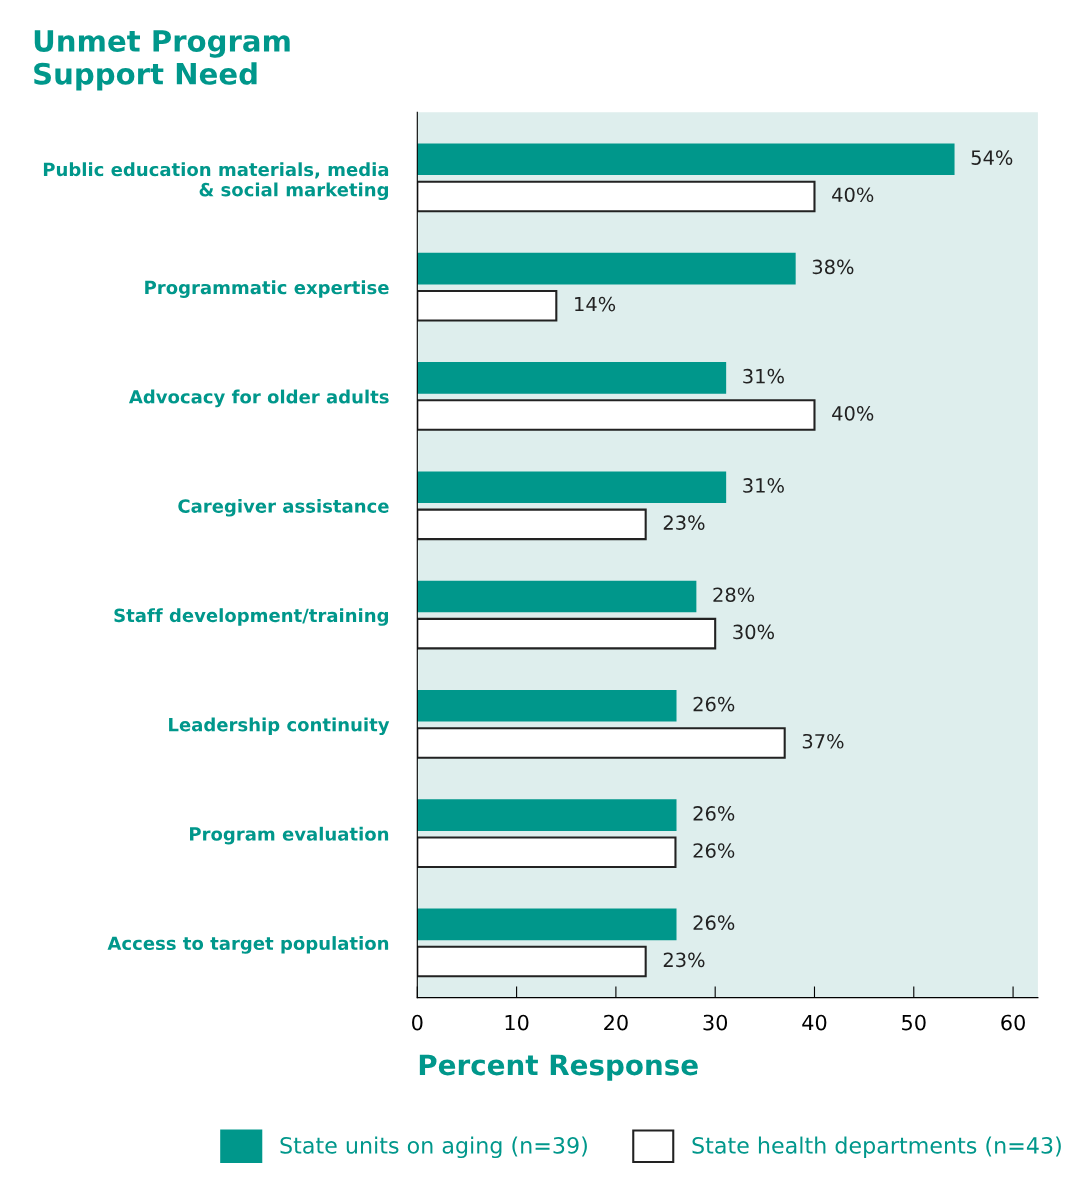  I want to click on data-label: 54%, so click(992, 157).